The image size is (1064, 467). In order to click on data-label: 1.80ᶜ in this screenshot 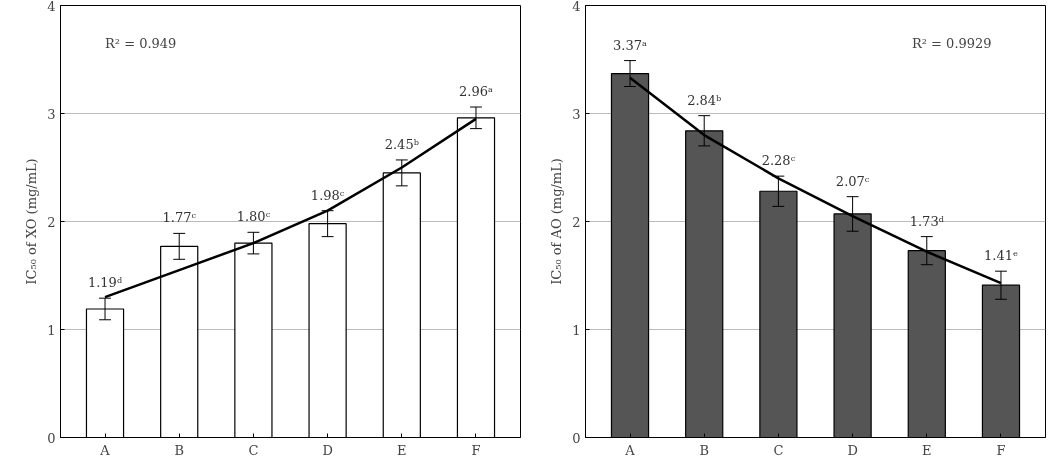, I will do `click(253, 217)`.